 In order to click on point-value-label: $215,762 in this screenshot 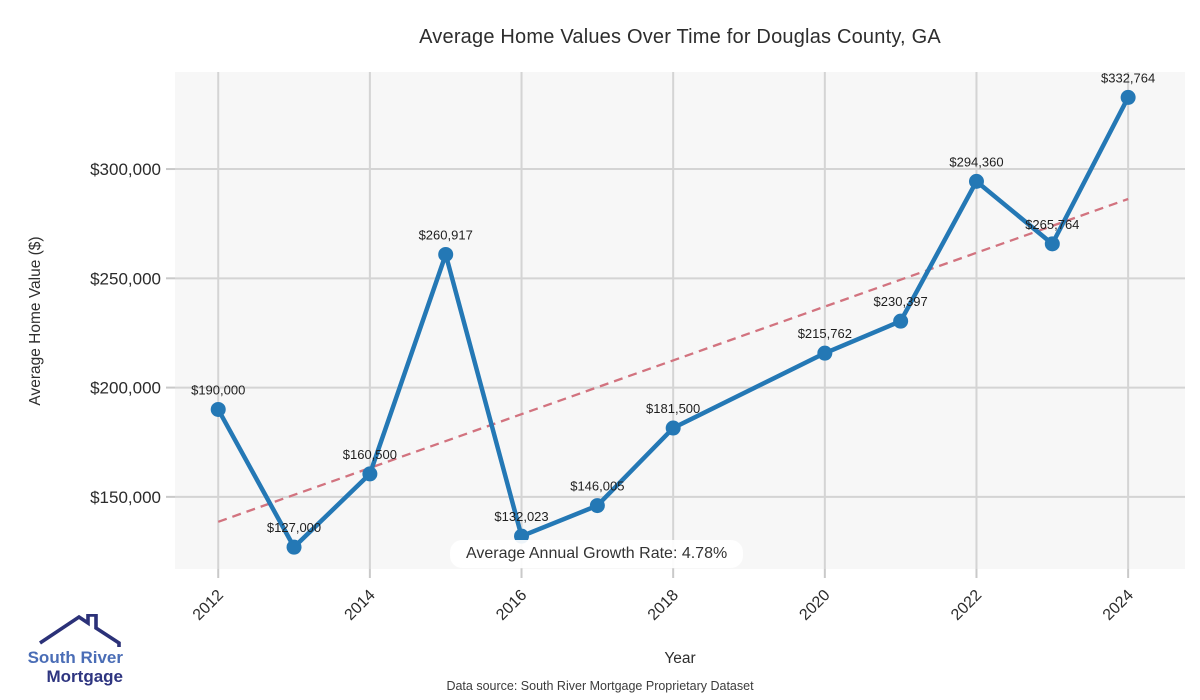, I will do `click(825, 333)`.